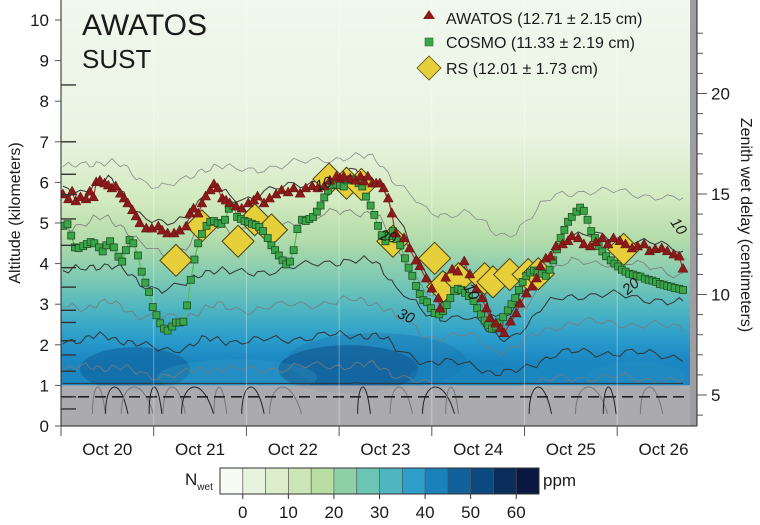  What do you see at coordinates (372, 383) in the screenshot?
I see `contour-line` at bounding box center [372, 383].